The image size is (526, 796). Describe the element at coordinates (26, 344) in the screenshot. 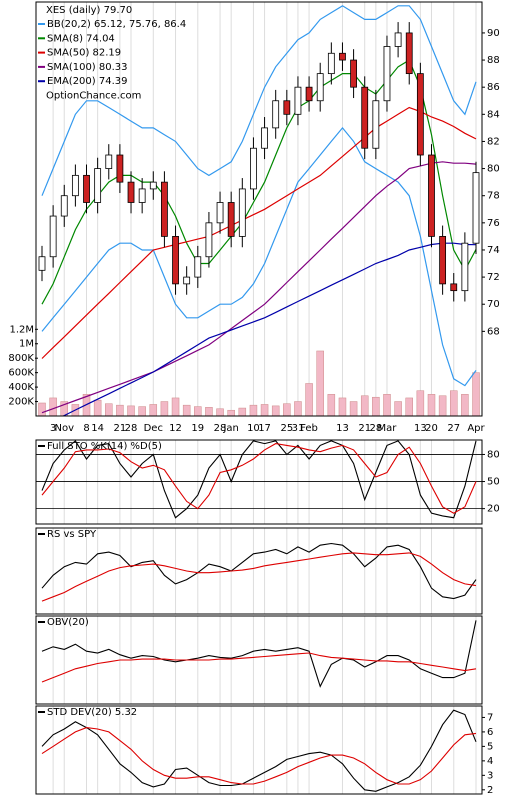

I see `volume-tick-label: 1M` at that location.